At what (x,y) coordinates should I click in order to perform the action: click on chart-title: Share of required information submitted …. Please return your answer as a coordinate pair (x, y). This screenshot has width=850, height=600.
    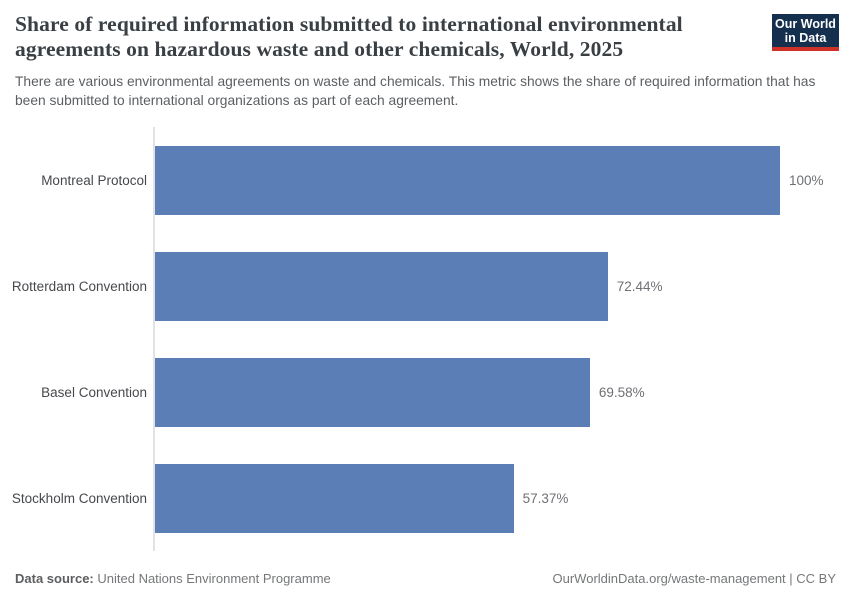
    Looking at the image, I should click on (349, 37).